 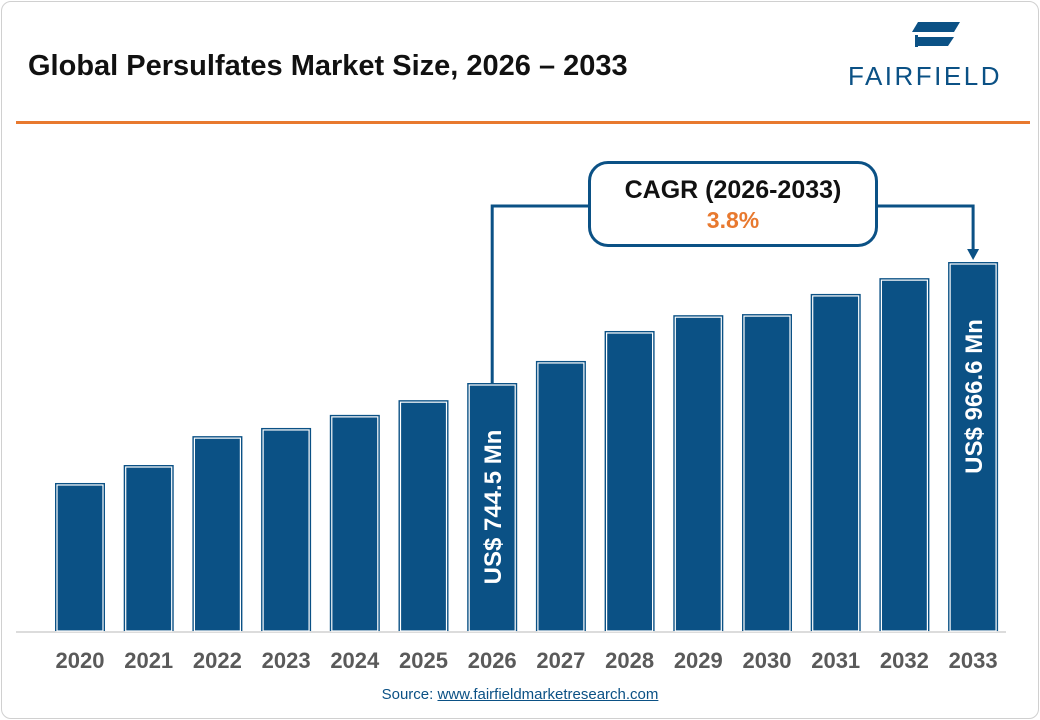 I want to click on cagr-callout: CAGR (2026-2033) 3.8%, so click(x=733, y=204).